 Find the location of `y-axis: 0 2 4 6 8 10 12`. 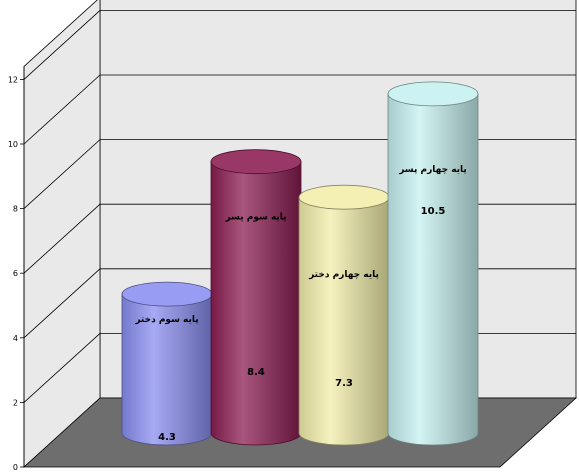

y-axis: 0 2 4 6 8 10 12 is located at coordinates (16, 269).